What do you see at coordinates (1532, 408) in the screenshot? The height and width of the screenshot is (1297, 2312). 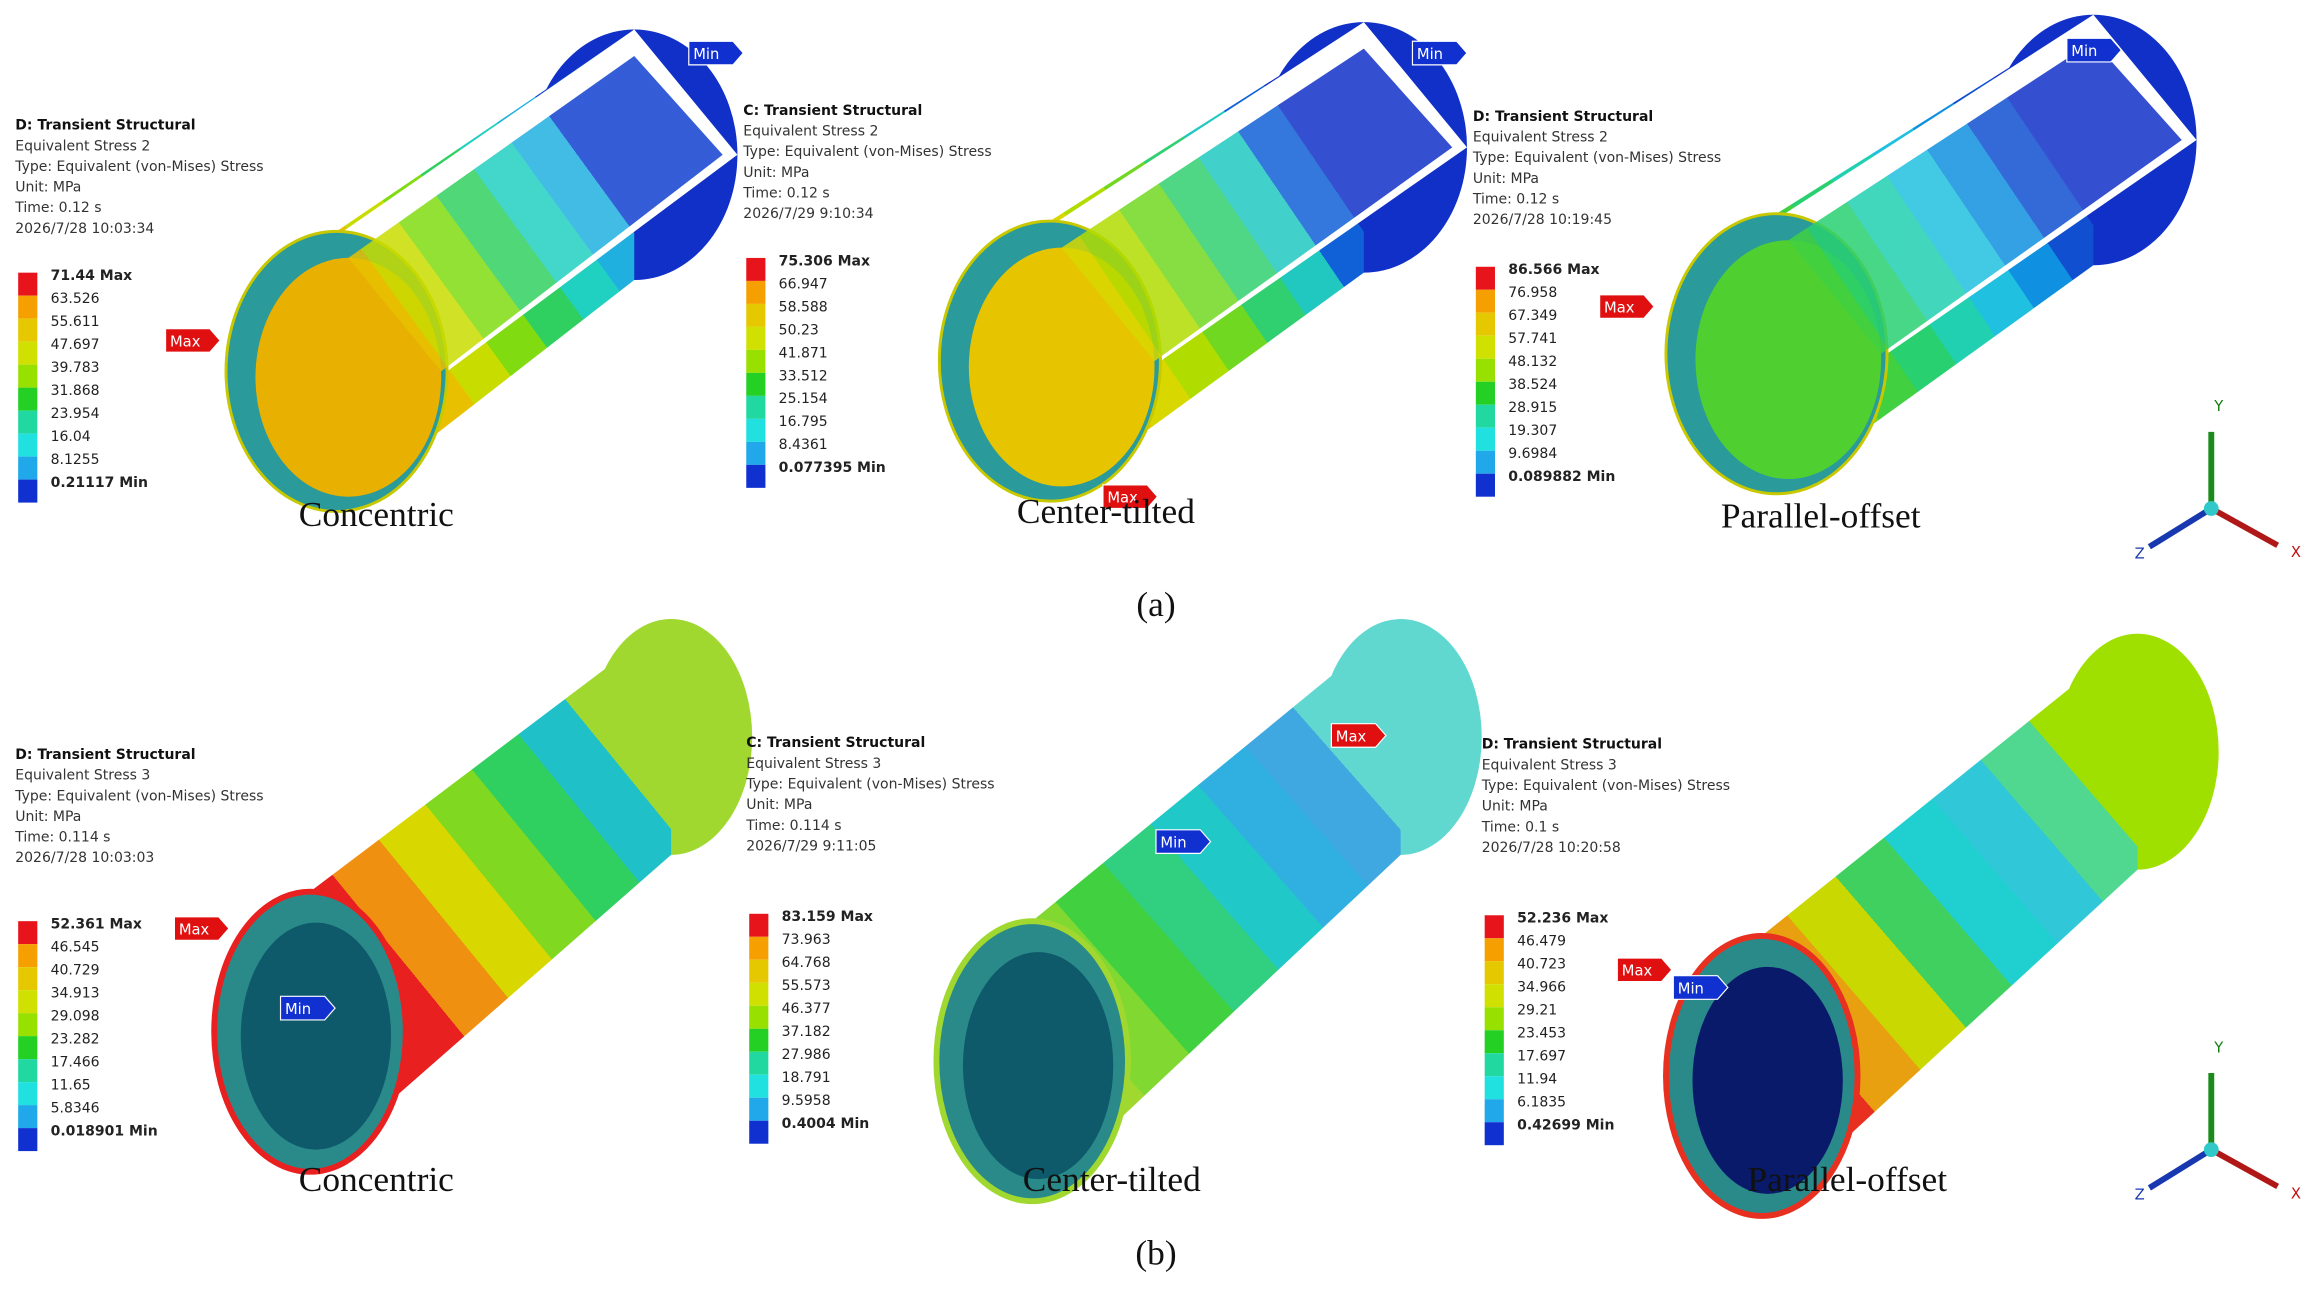 I see `legend-label: 28.915` at bounding box center [1532, 408].